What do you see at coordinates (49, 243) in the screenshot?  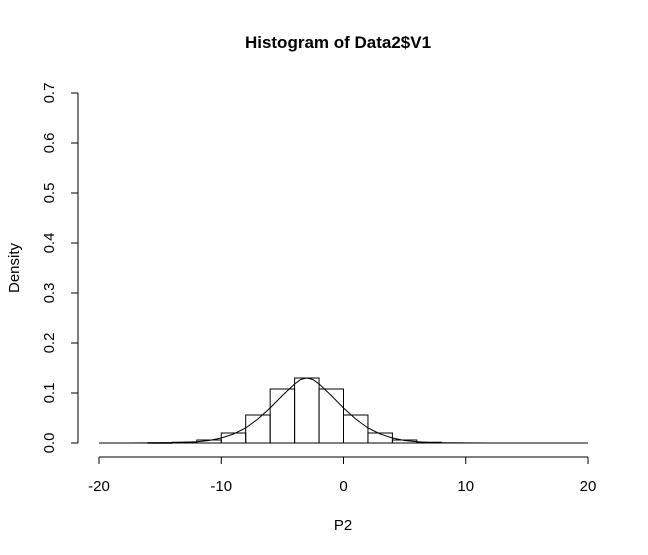 I see `y-tick-label: 0.4` at bounding box center [49, 243].